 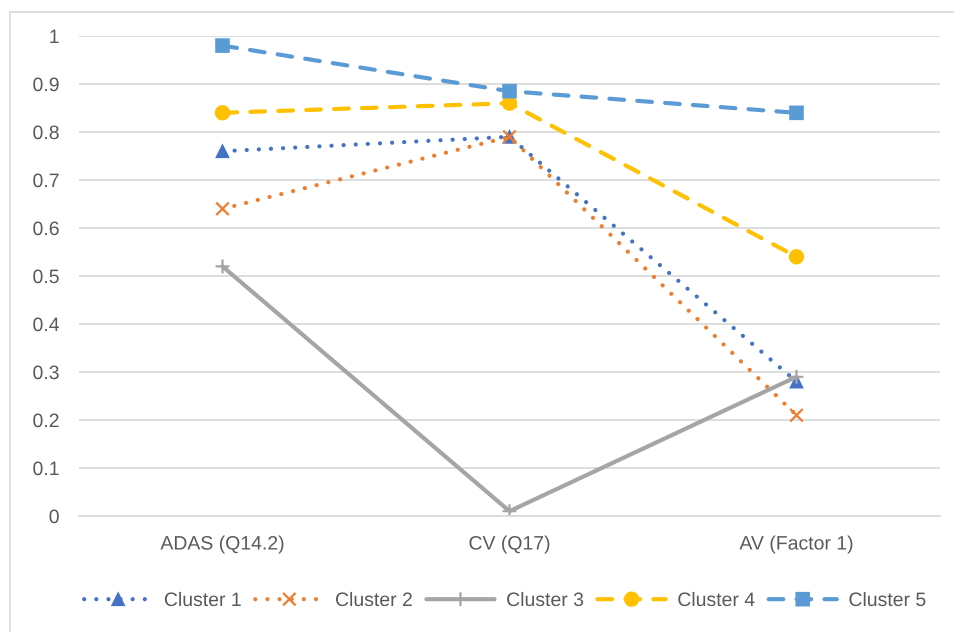 I want to click on x-tick-label: AV (Factor 1), so click(x=795, y=544).